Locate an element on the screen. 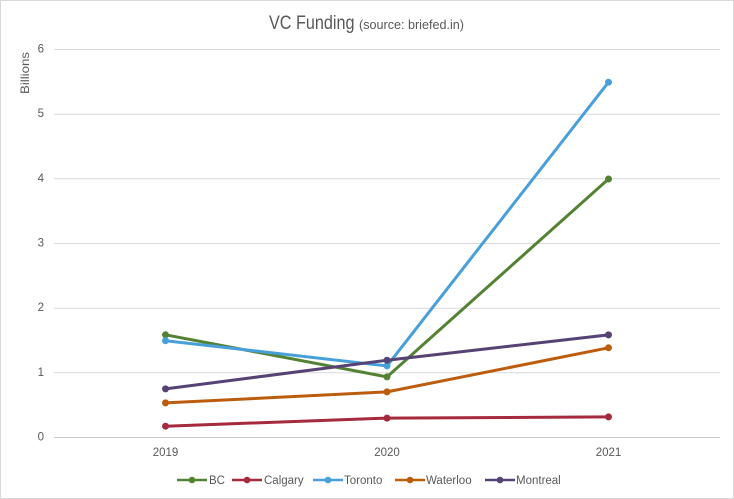 This screenshot has width=734, height=499. svg-text: 6 is located at coordinates (41, 50).